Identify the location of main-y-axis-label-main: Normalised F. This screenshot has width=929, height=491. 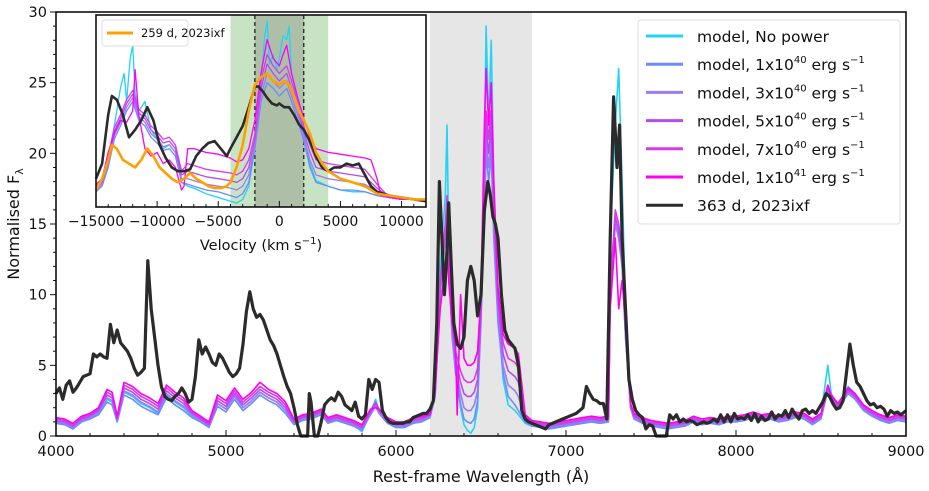
(13, 227).